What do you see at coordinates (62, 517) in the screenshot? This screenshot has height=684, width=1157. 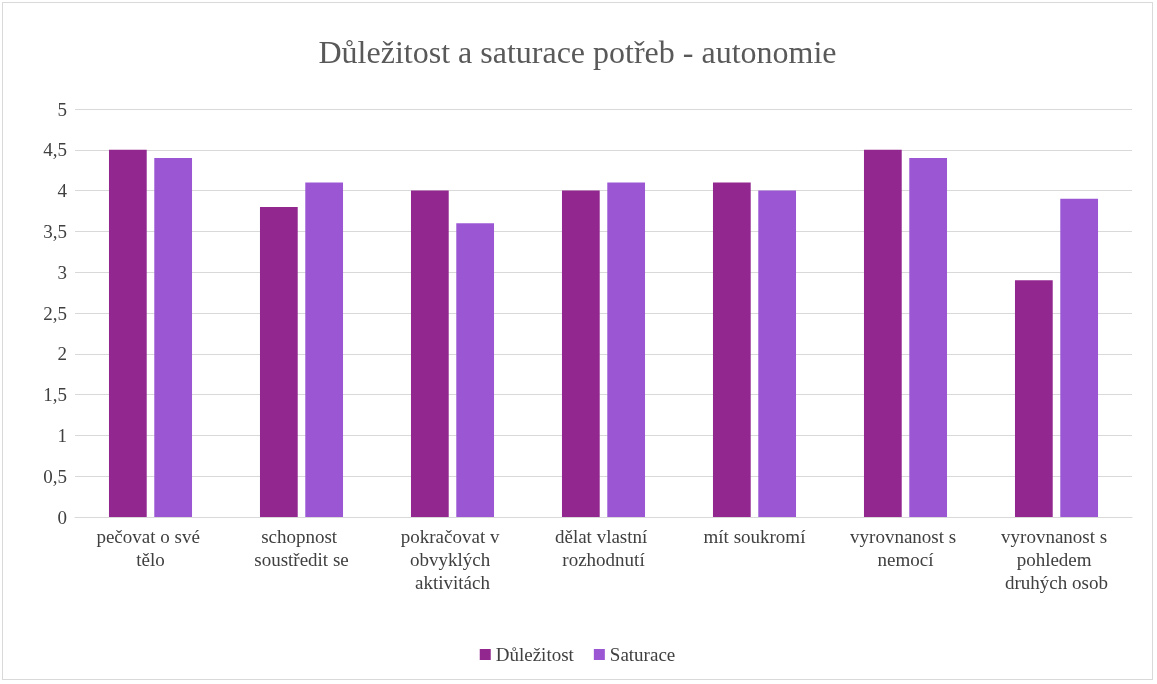 I see `y-tick-label: 0` at bounding box center [62, 517].